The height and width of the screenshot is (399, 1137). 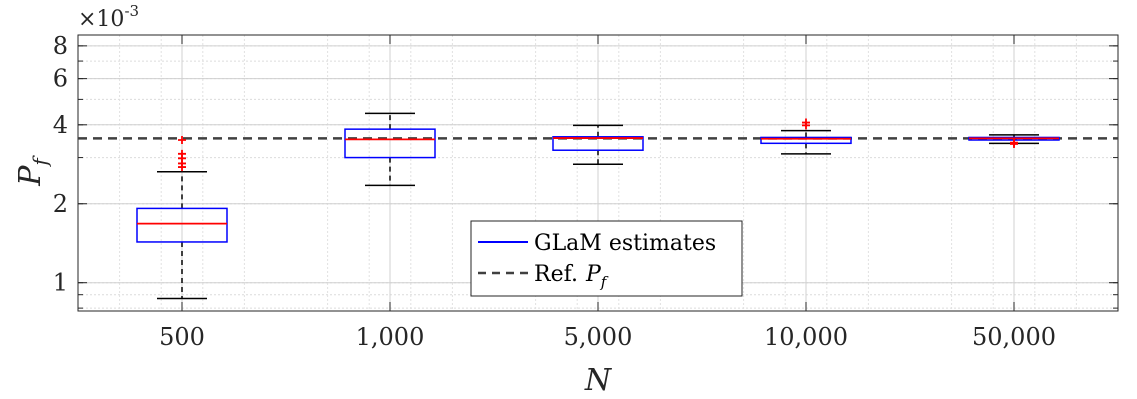 I want to click on y-tick-label: 1, so click(x=60, y=283).